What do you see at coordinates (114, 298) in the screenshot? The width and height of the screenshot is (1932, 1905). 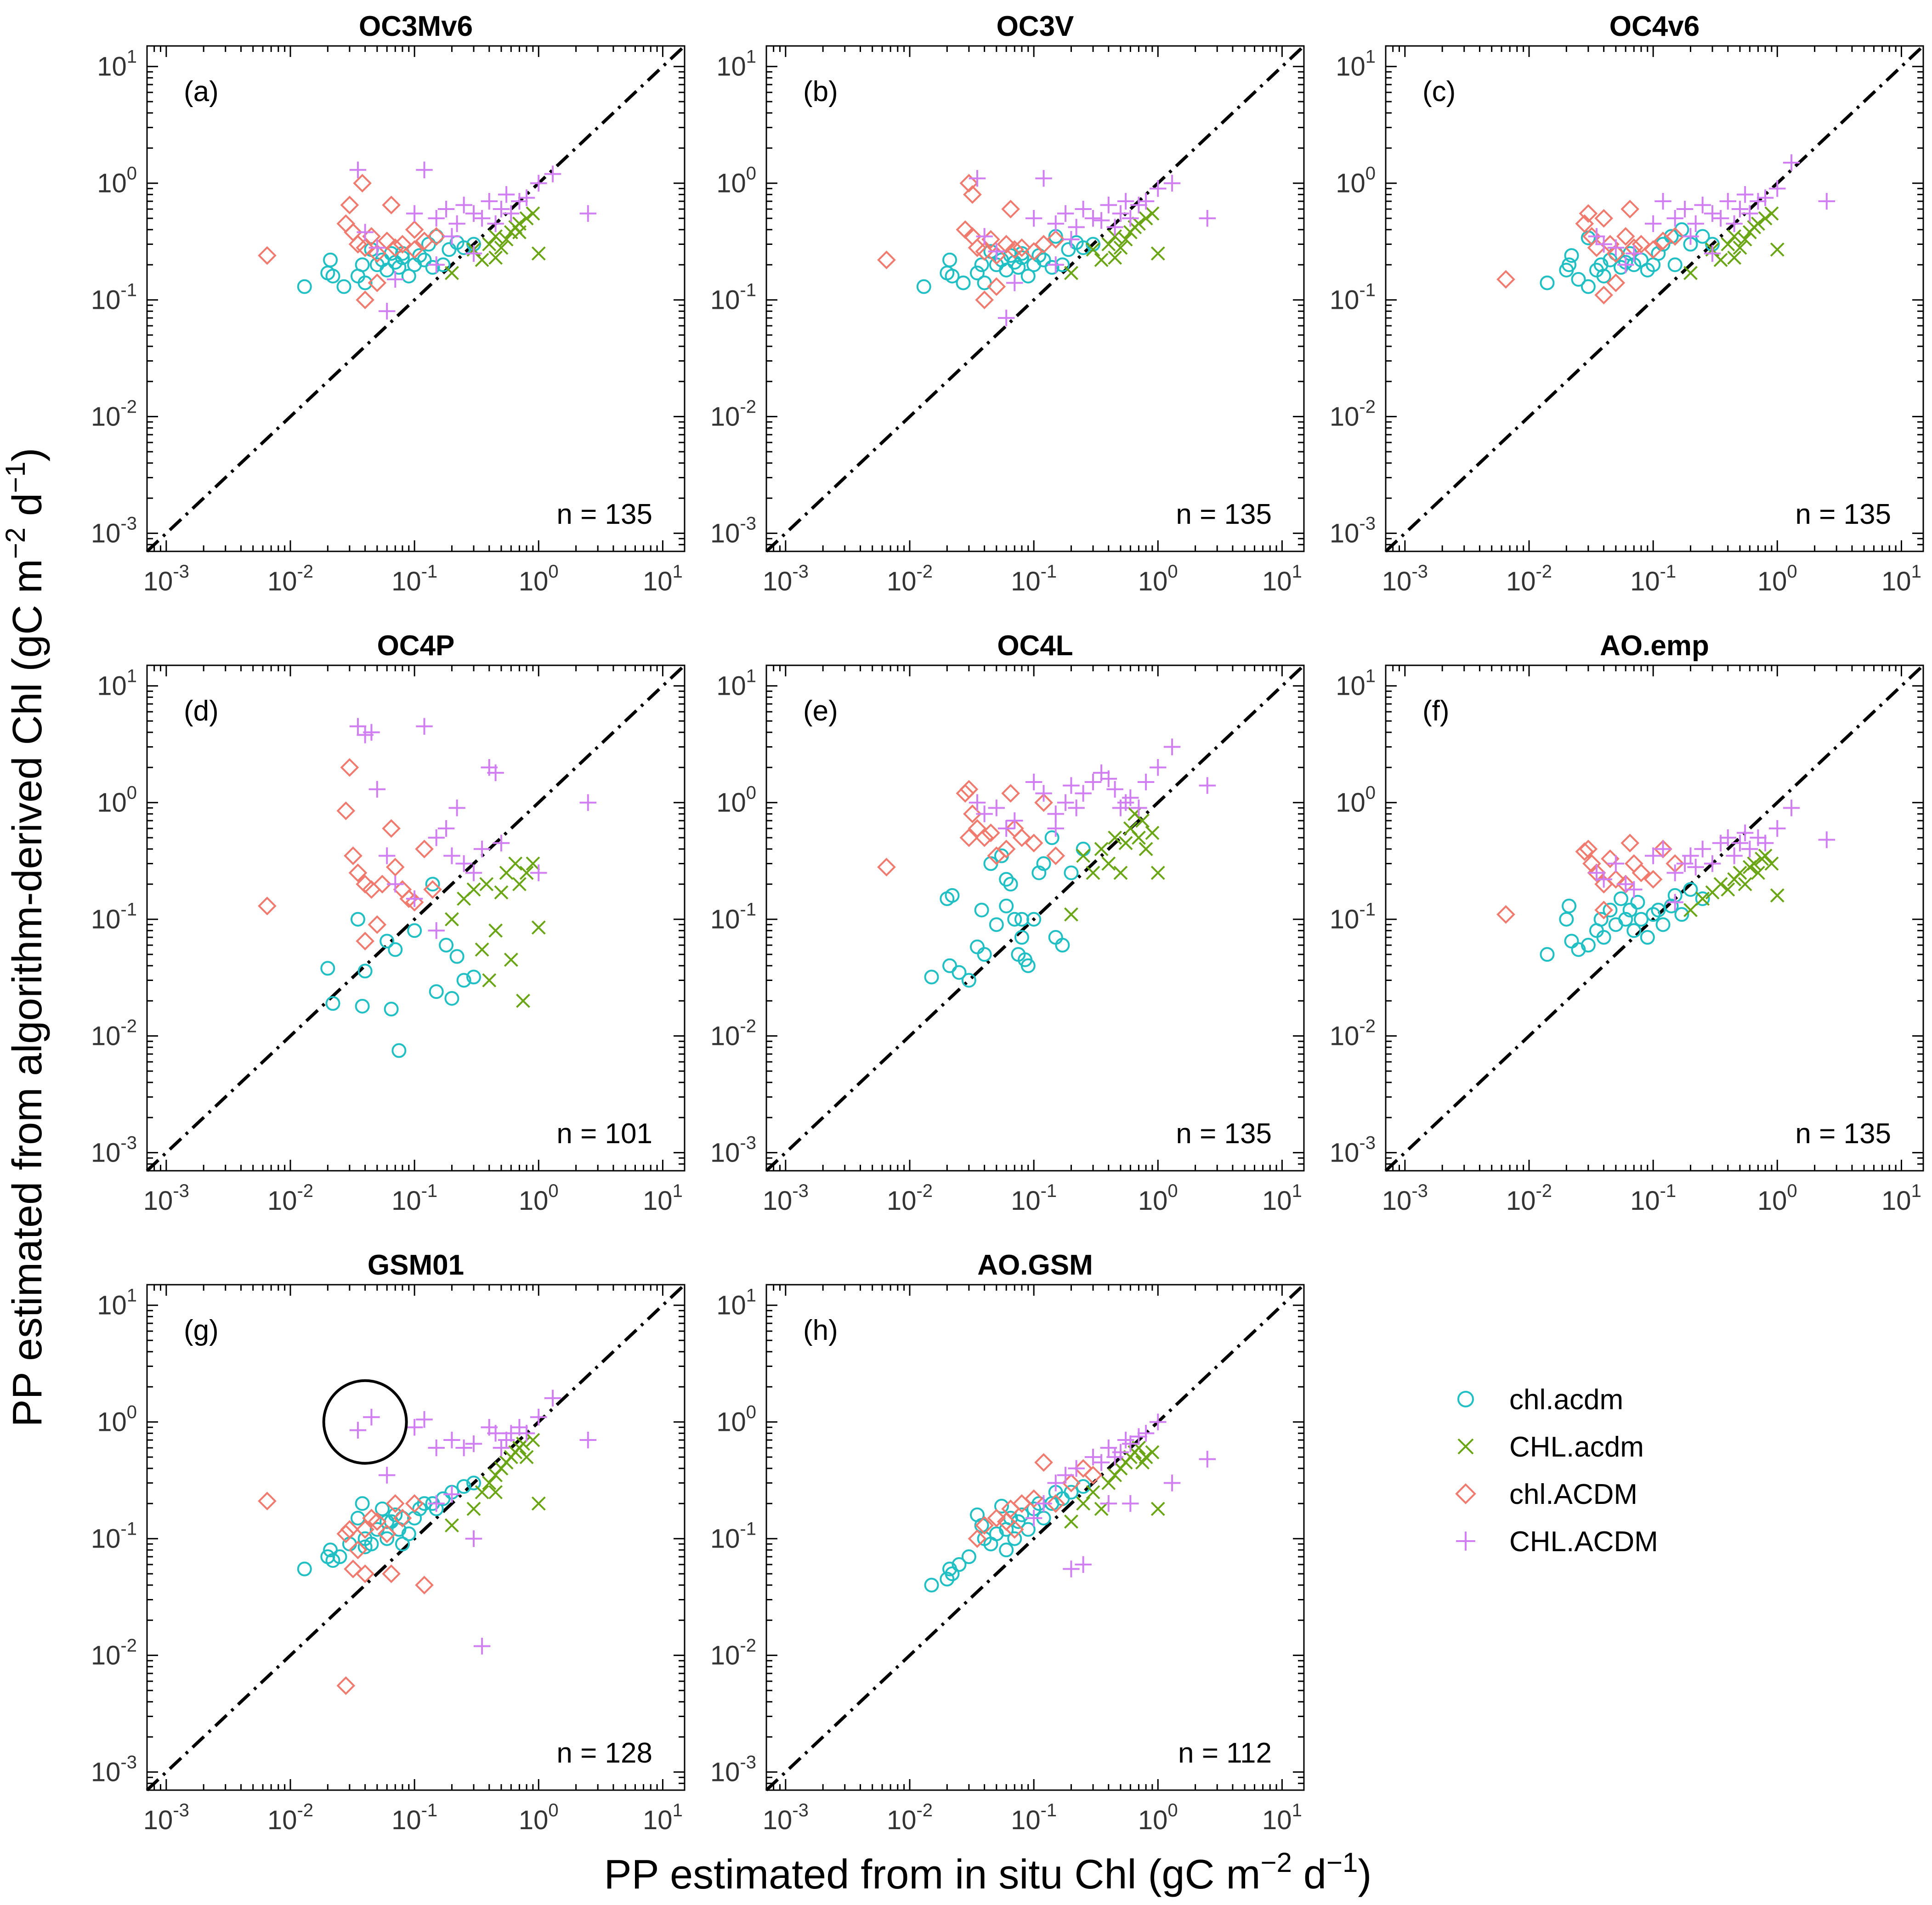 I see `y-tick-label: 10⁻¹` at bounding box center [114, 298].